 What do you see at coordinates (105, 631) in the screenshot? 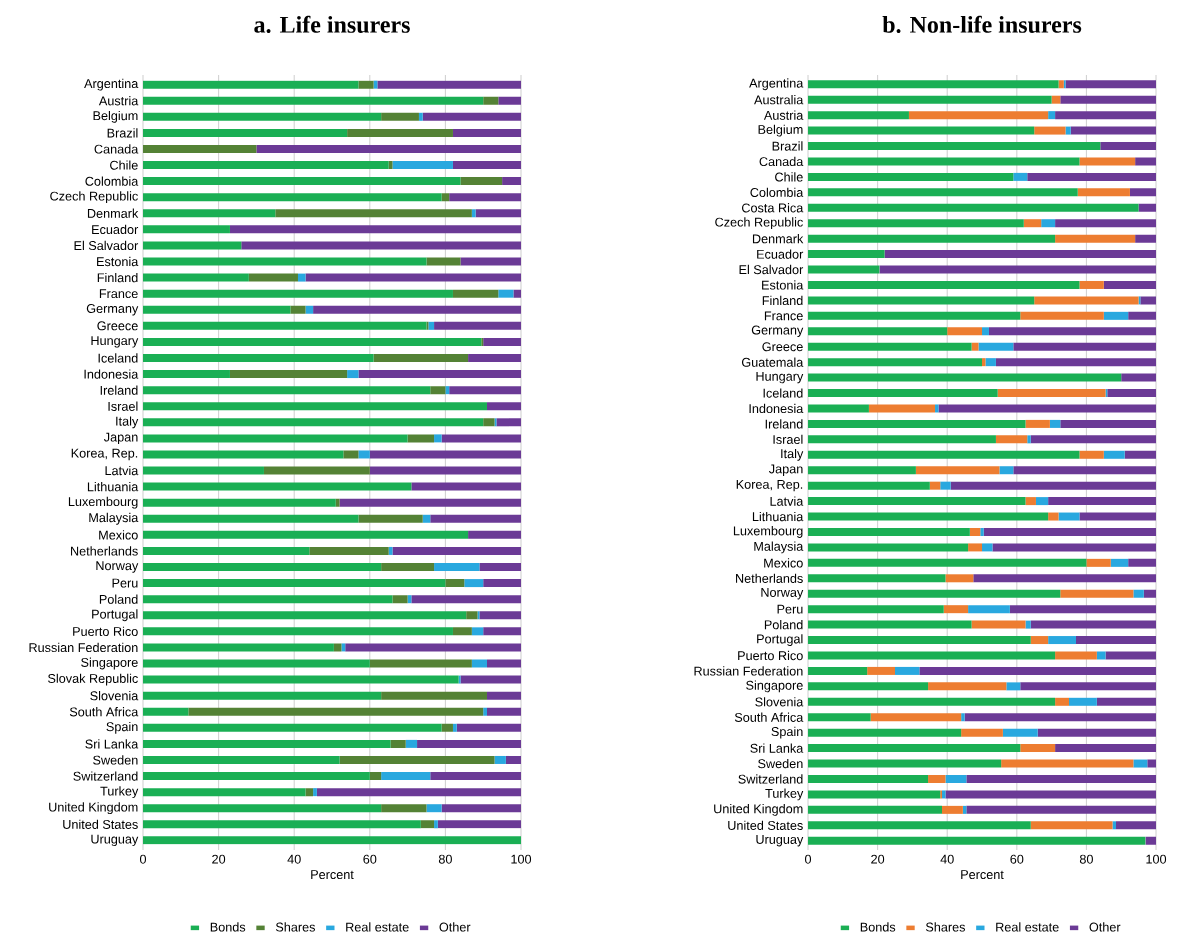
I see `y-tick-label: Puerto Rico` at bounding box center [105, 631].